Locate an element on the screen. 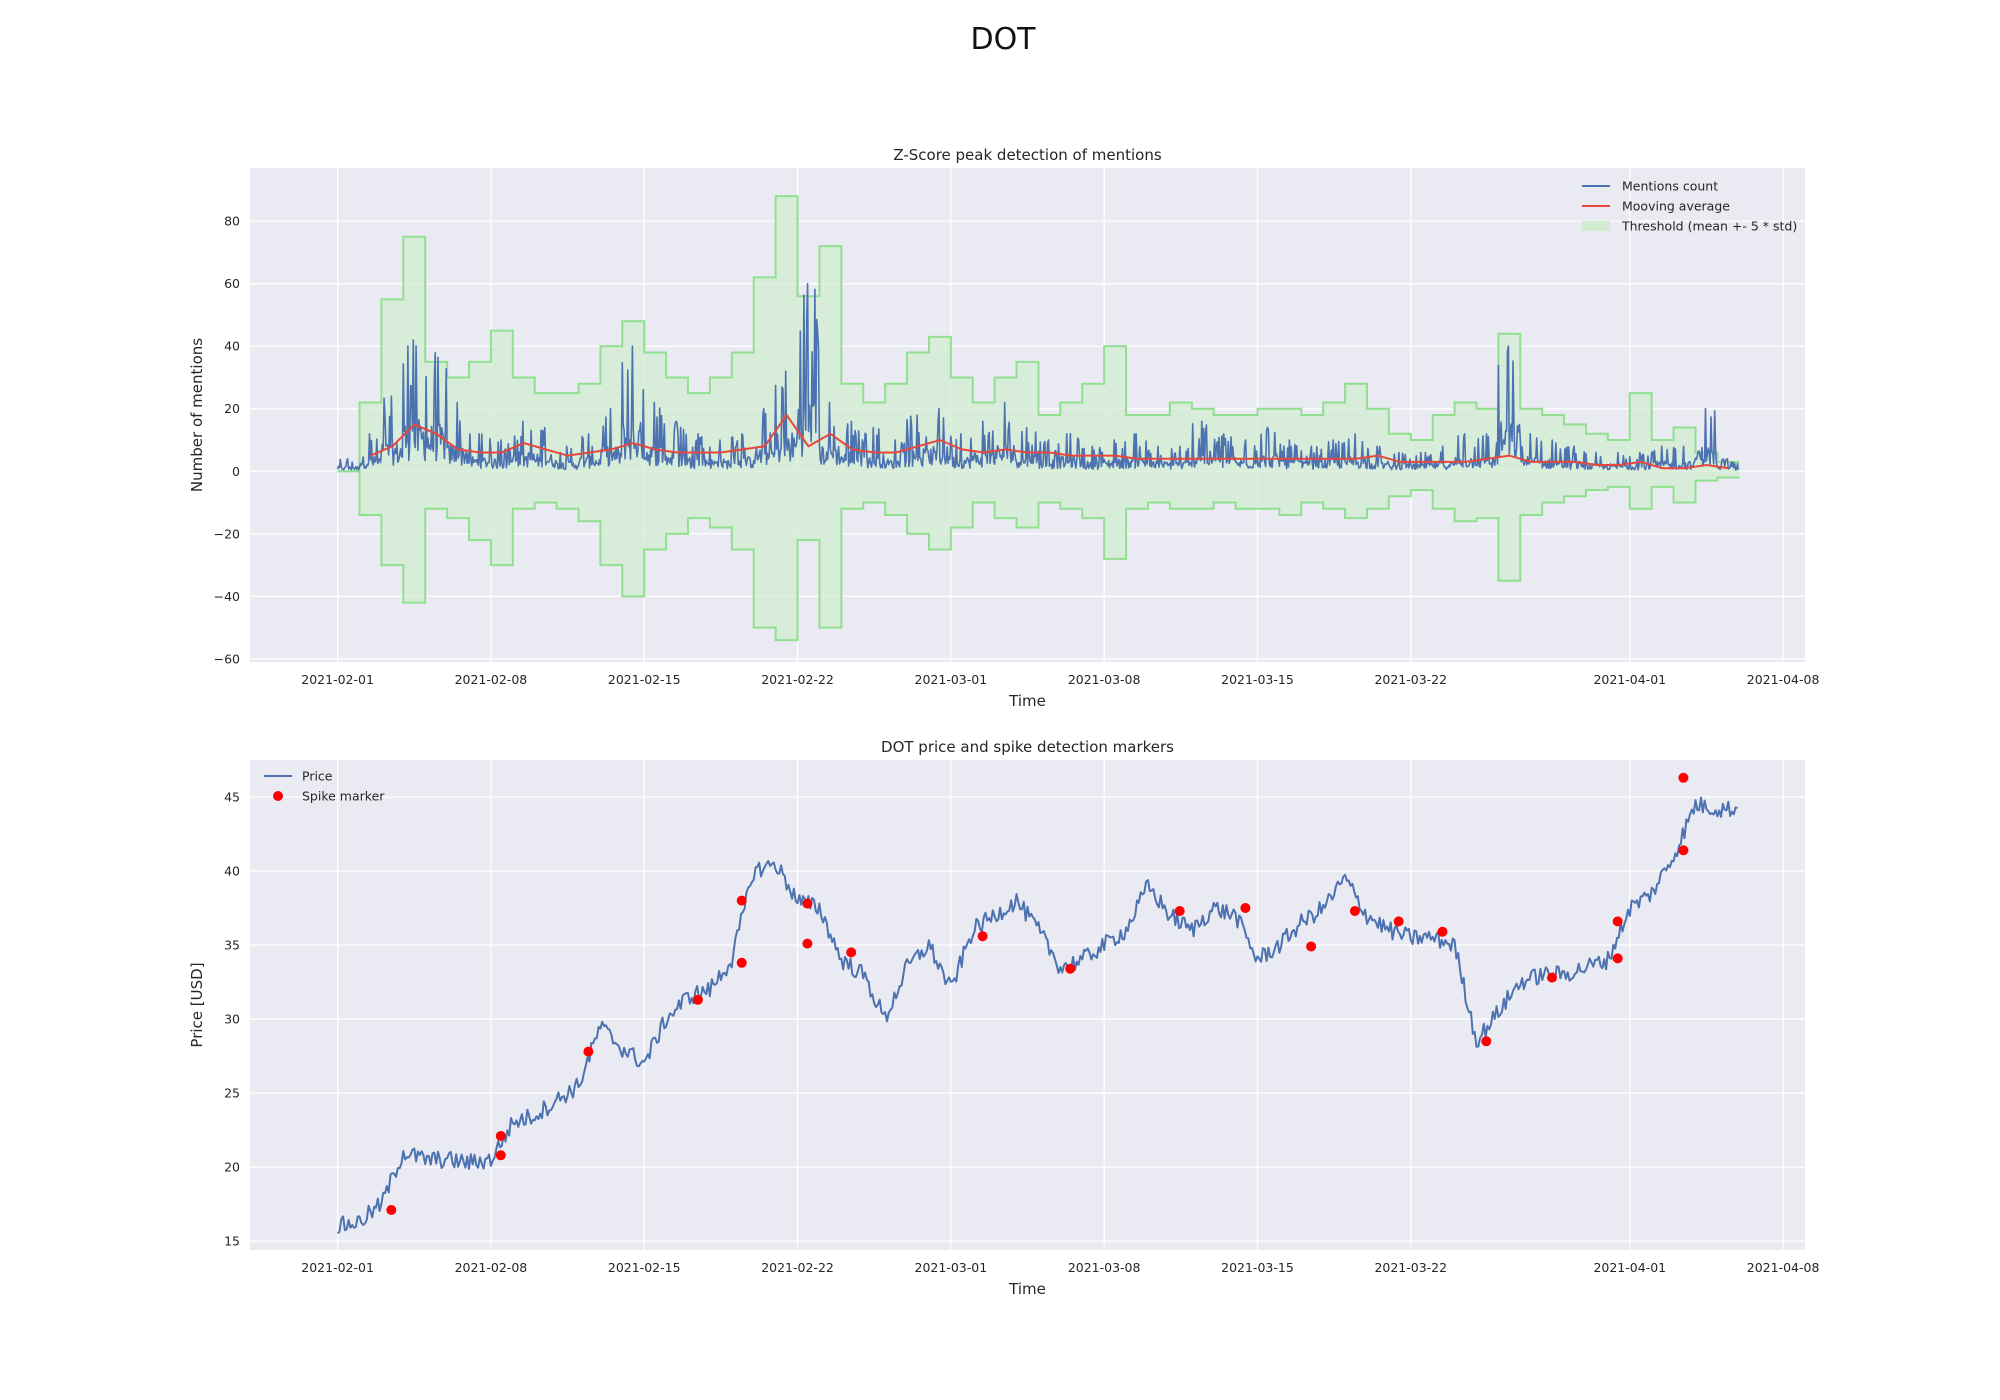  y-tick-label: −60 is located at coordinates (227, 658).